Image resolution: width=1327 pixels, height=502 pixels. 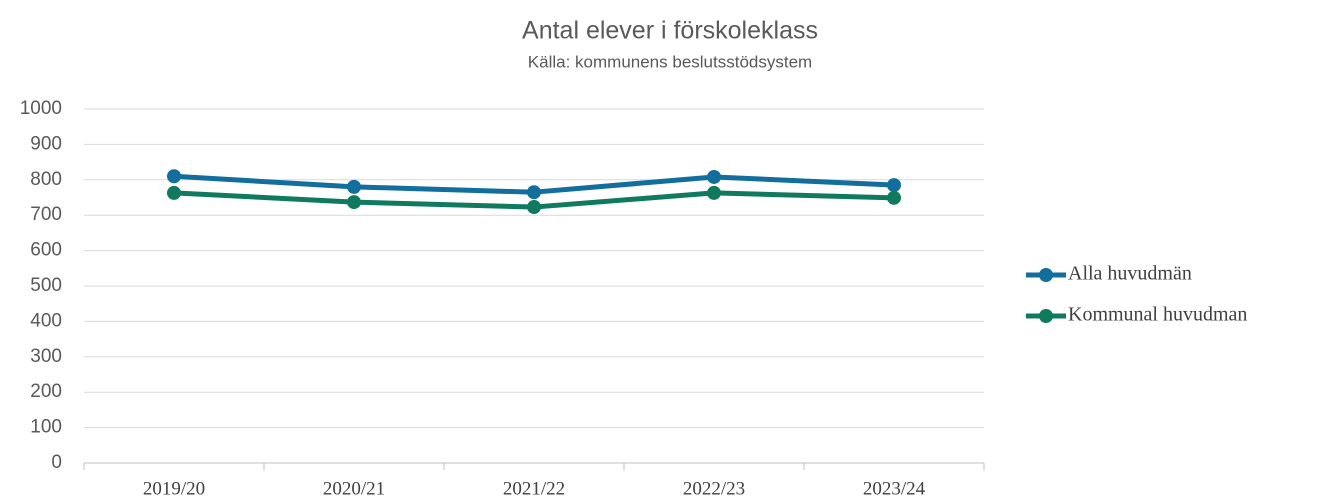 What do you see at coordinates (46, 250) in the screenshot?
I see `y-tick-label: 600` at bounding box center [46, 250].